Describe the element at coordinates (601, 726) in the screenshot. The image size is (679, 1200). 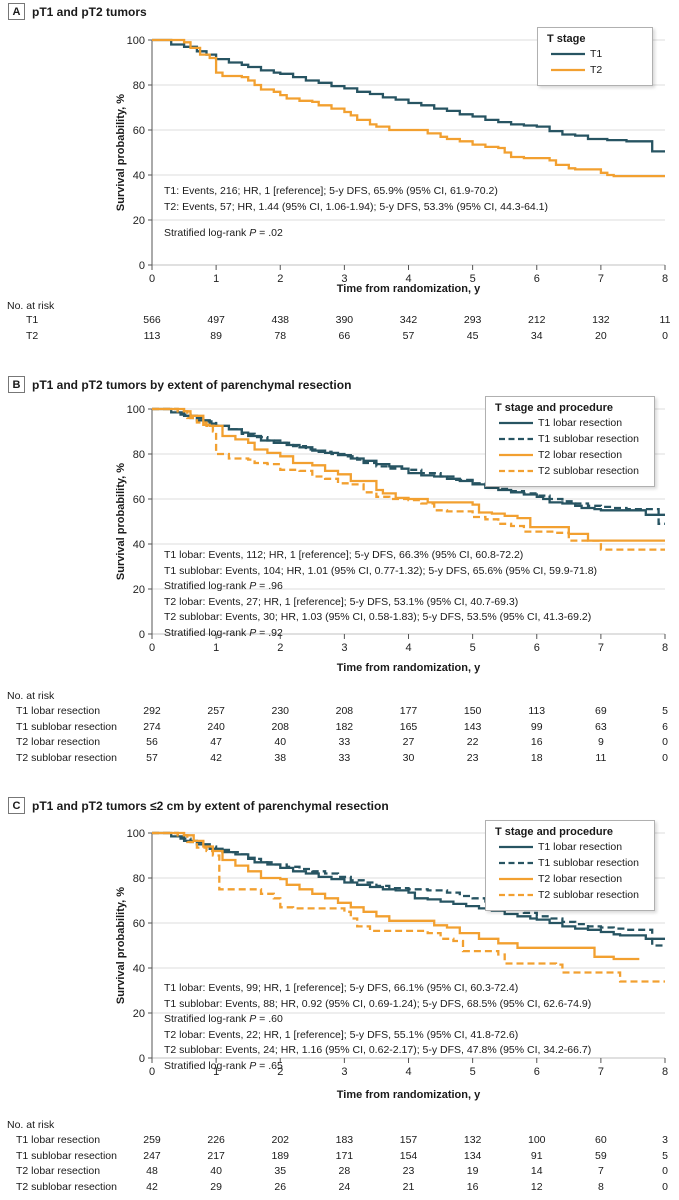
I see `risk-value: 63` at that location.